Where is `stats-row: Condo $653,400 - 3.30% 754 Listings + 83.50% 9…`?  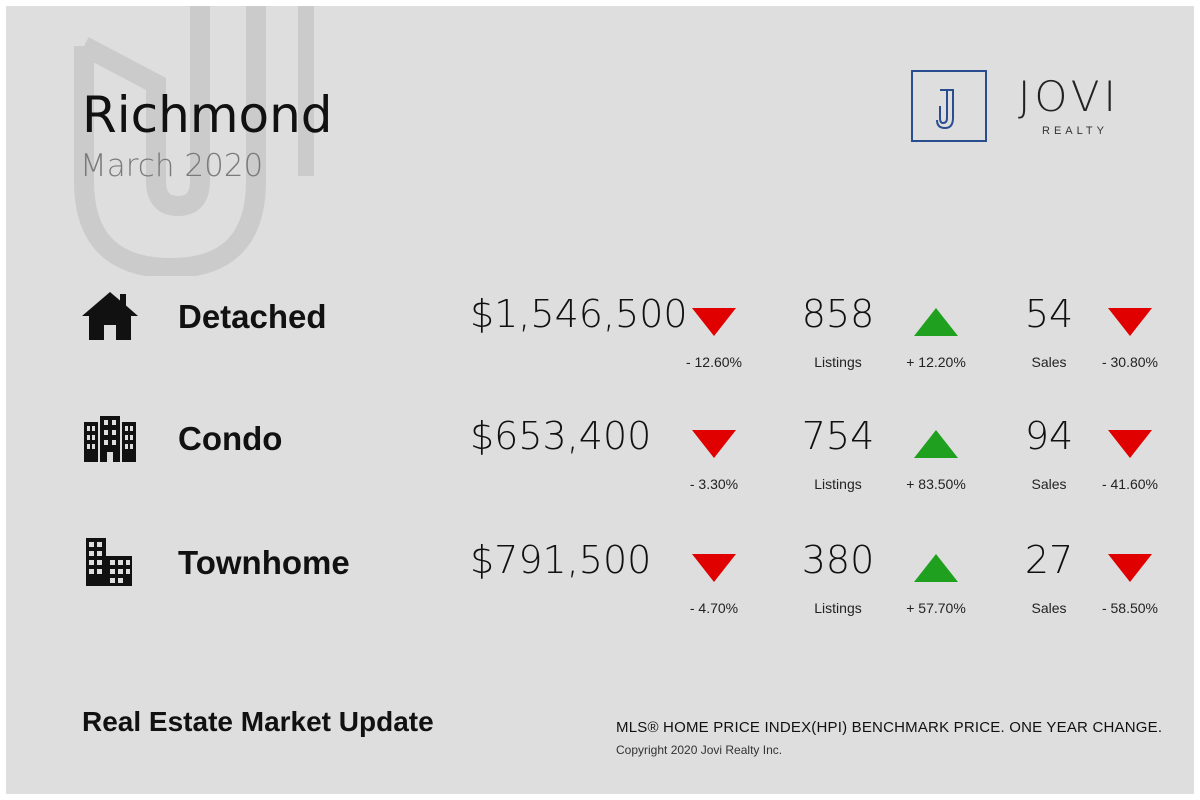
stats-row: Condo $653,400 - 3.30% 754 Listings + 83.50% 9… is located at coordinates (600, 467).